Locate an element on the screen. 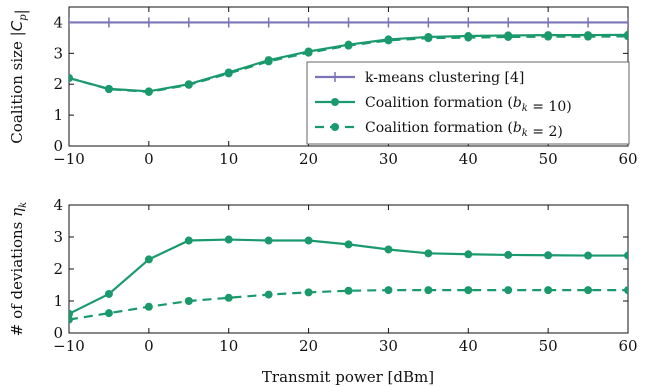  bottom-x-tick-label: 0 is located at coordinates (149, 346).